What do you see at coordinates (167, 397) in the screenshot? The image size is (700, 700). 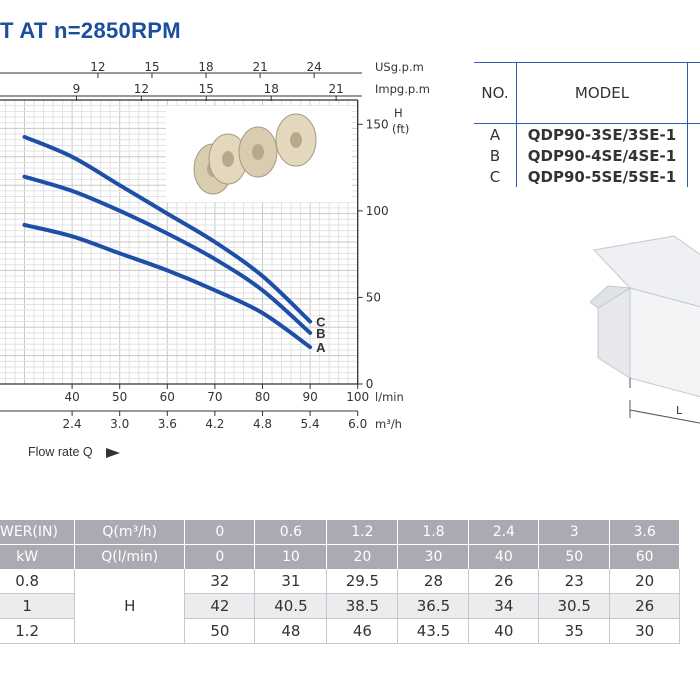 I see `tick-label-lmin: 60` at bounding box center [167, 397].